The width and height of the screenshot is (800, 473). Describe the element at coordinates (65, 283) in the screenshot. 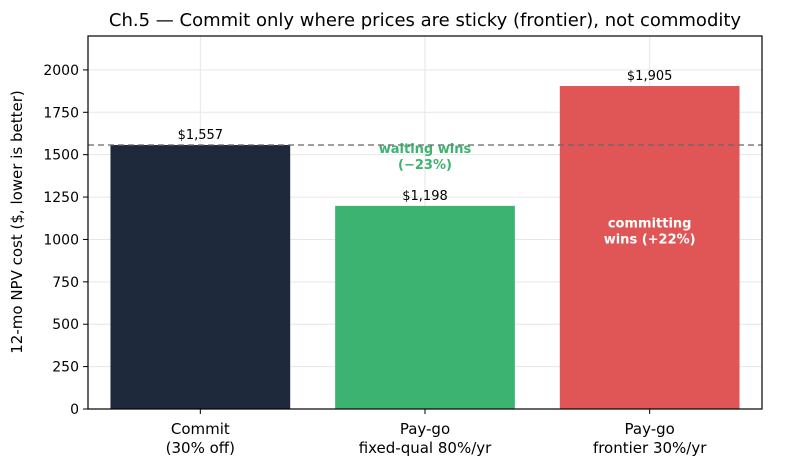

I see `y-tick-label: 750` at that location.